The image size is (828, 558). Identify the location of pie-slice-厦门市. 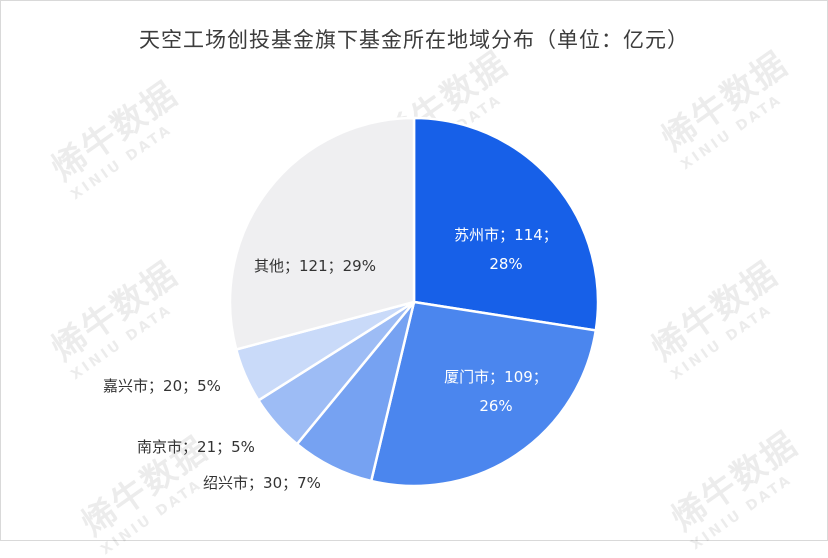
(483, 394).